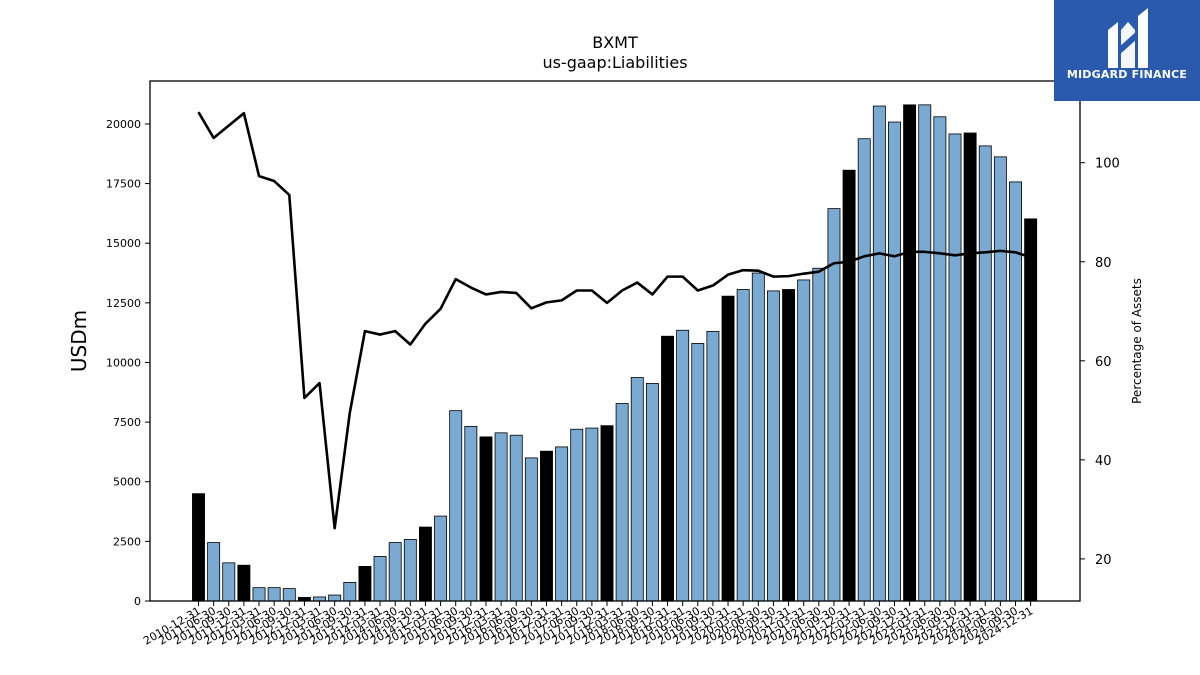  Describe the element at coordinates (1103, 362) in the screenshot. I see `y2-tick-label: 60` at that location.